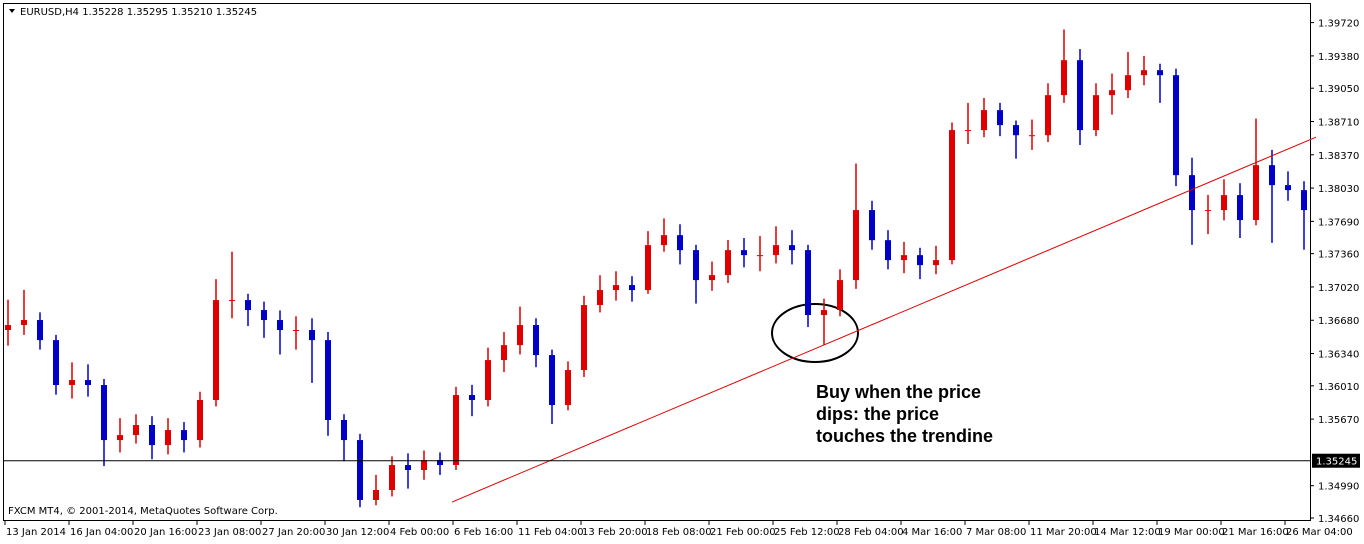 This screenshot has height=544, width=1364. I want to click on annotation: Buy when the price, so click(898, 392).